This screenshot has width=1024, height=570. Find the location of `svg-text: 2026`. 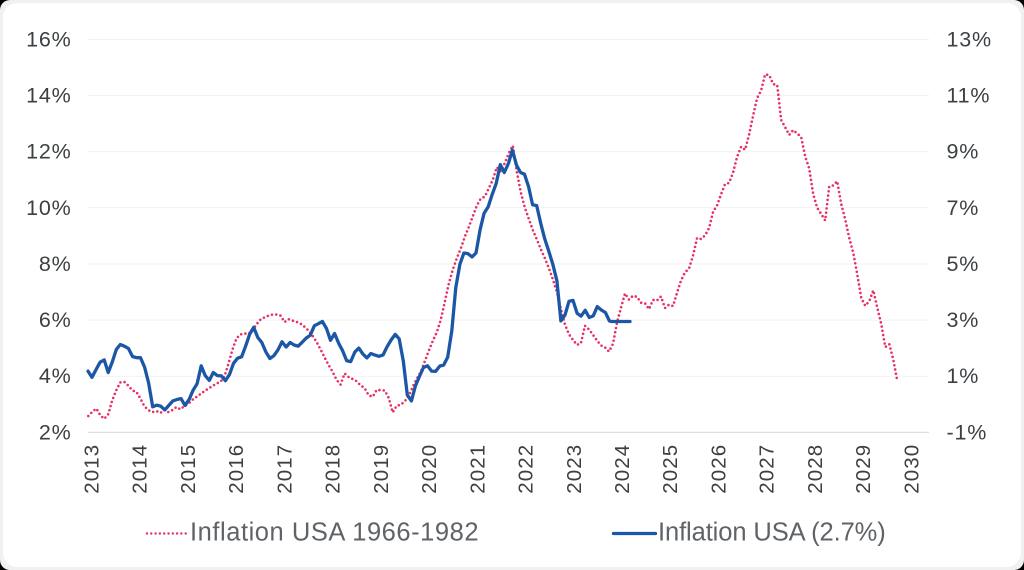

svg-text: 2026 is located at coordinates (719, 469).